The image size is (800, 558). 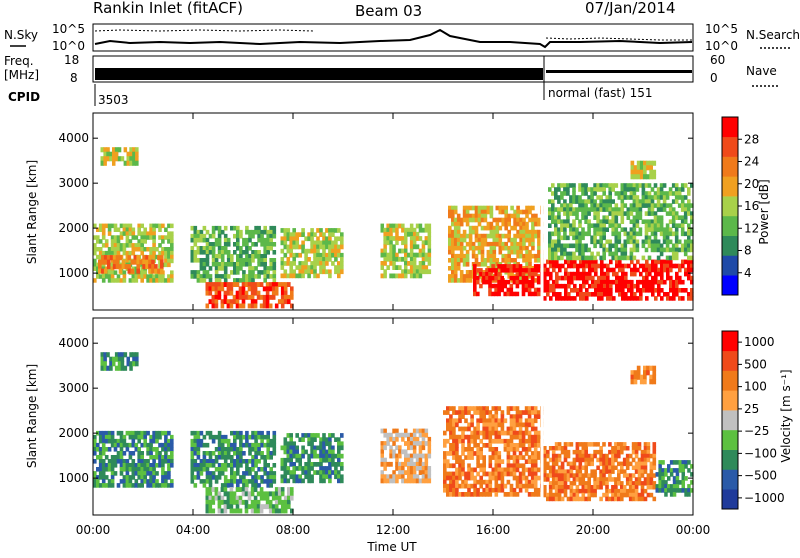 What do you see at coordinates (73, 183) in the screenshot?
I see `power-ytick-label: 3000` at bounding box center [73, 183].